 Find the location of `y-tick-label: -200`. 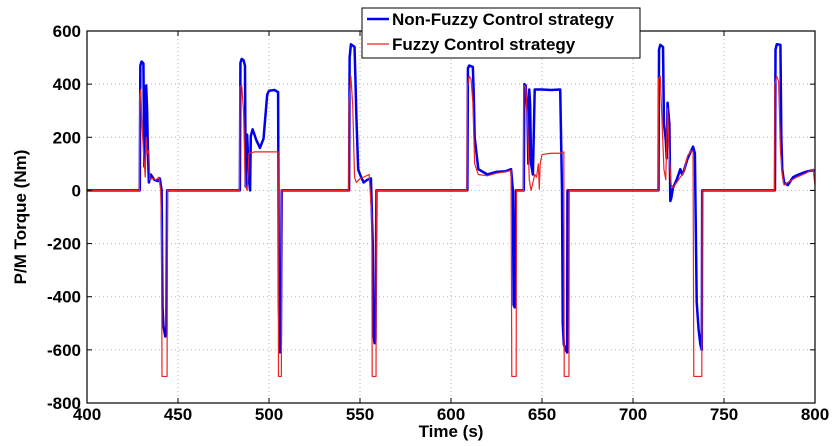

y-tick-label: -200 is located at coordinates (64, 244).